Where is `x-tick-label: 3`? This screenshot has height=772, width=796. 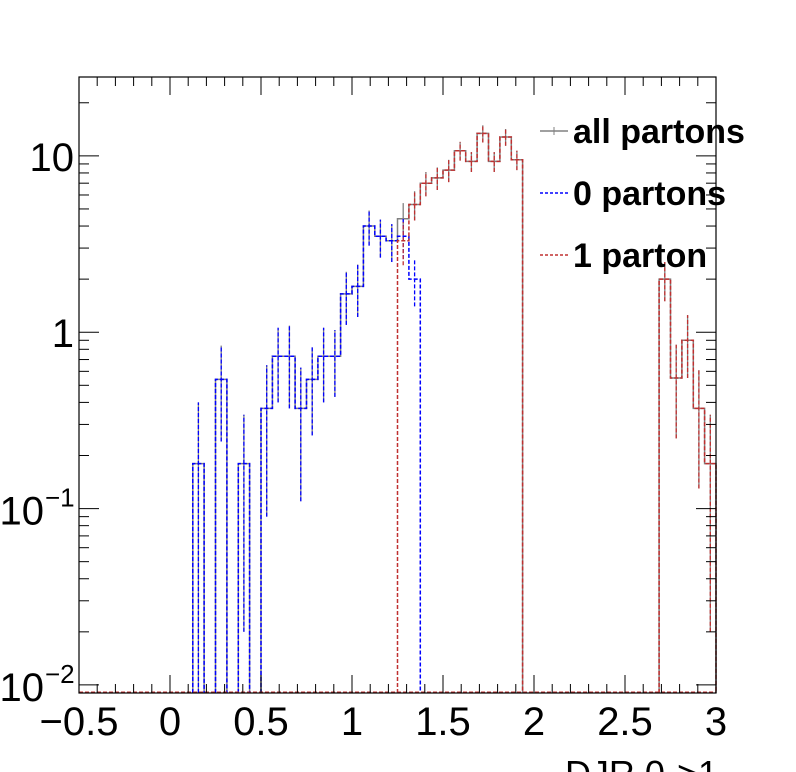
x-tick-label: 3 is located at coordinates (716, 722).